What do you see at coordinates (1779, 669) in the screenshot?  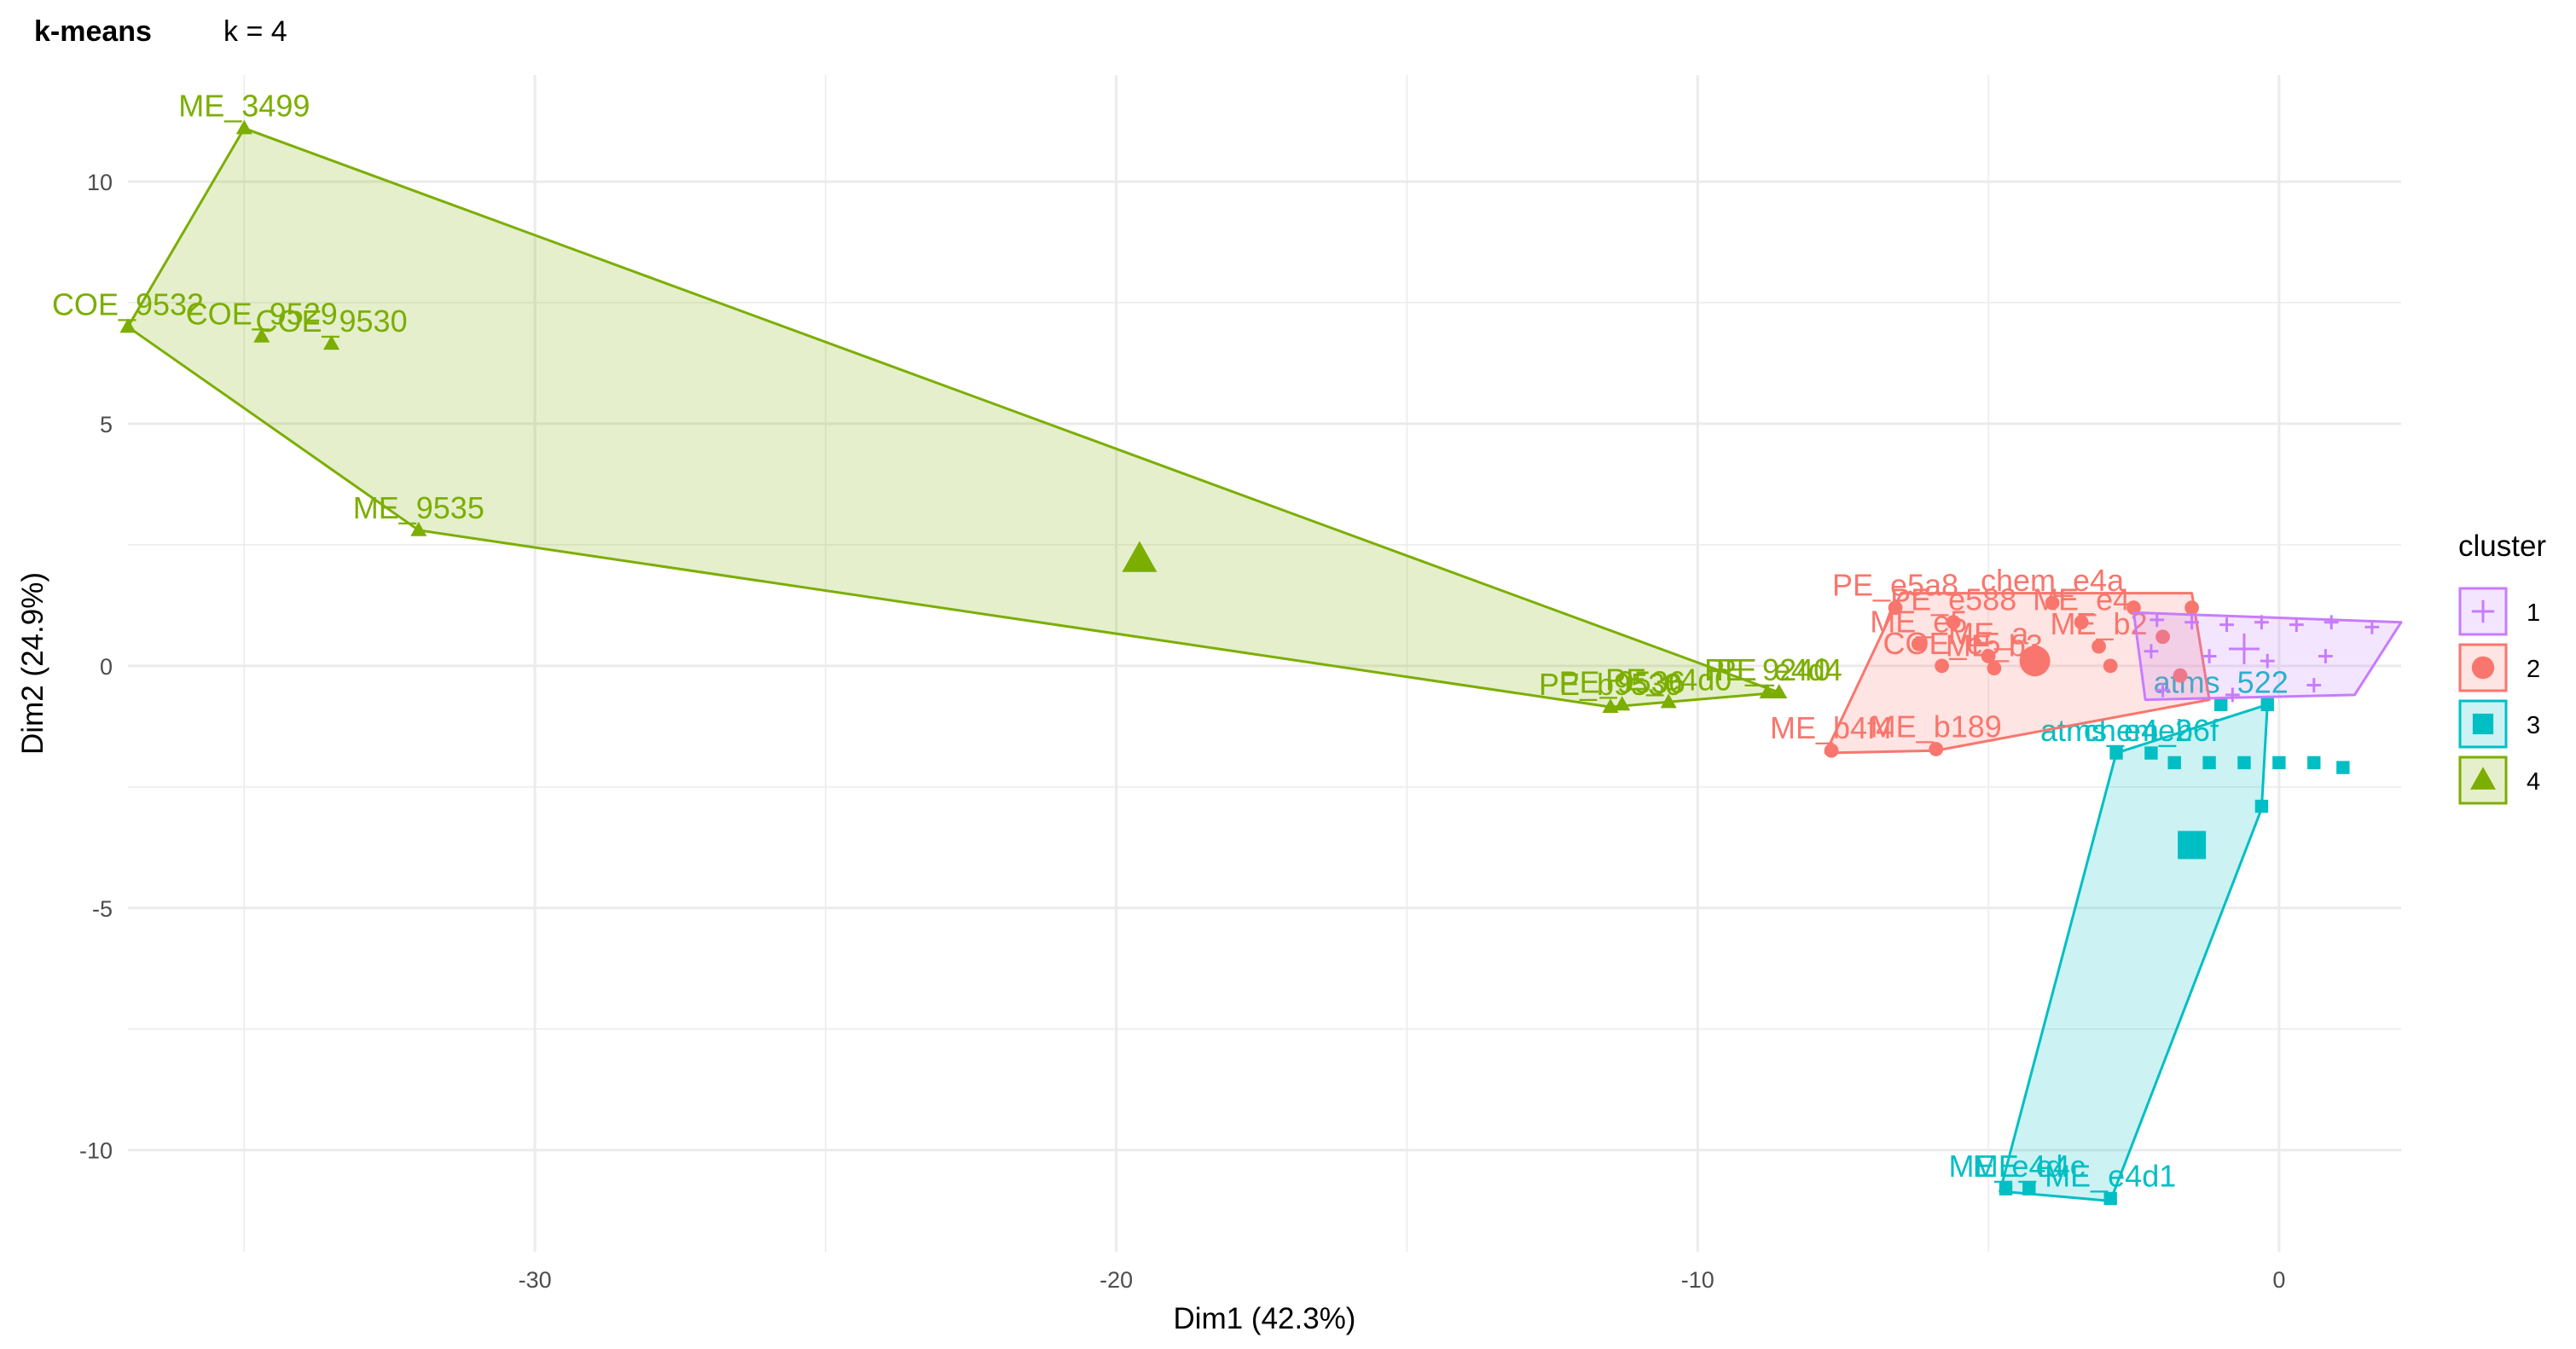 I see `point-label: PE_e4d4` at bounding box center [1779, 669].